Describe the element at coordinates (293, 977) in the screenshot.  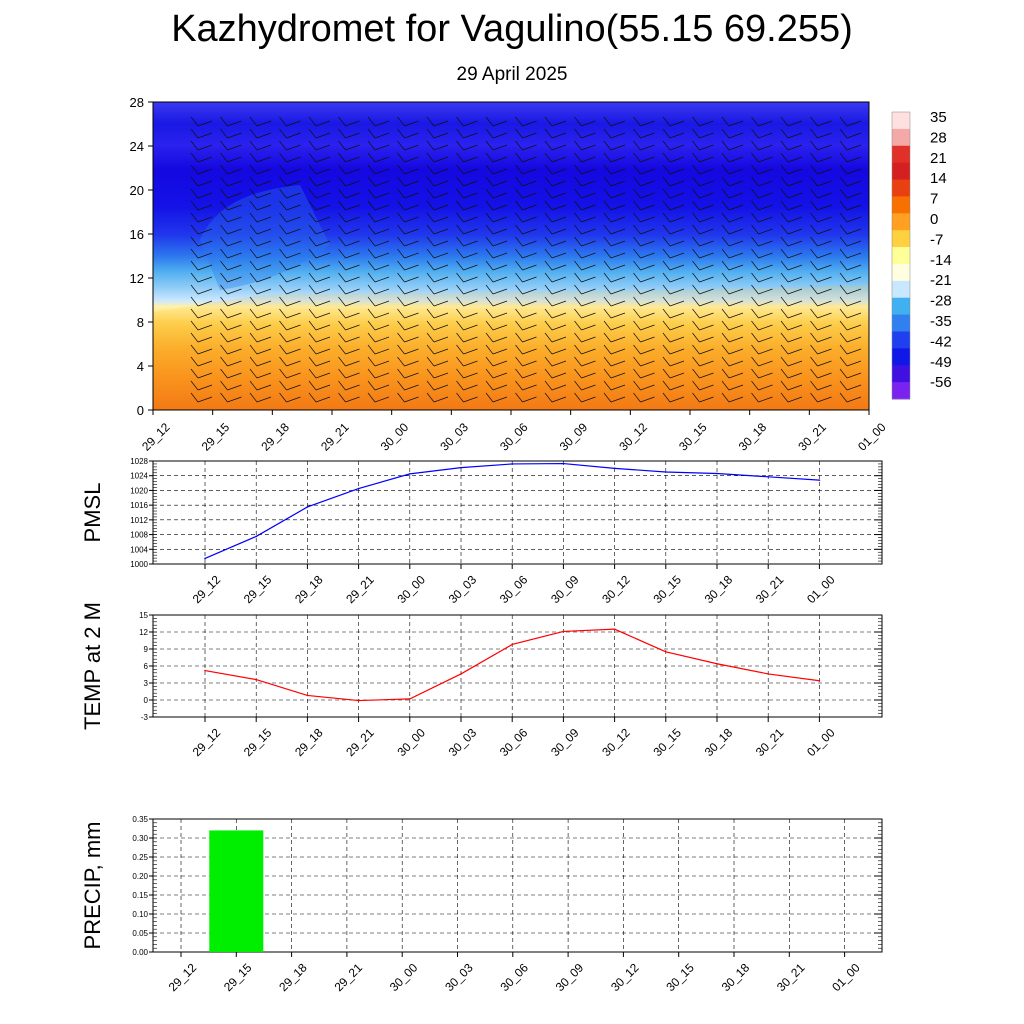
I see `precip-x-tick-label: 29_18` at that location.